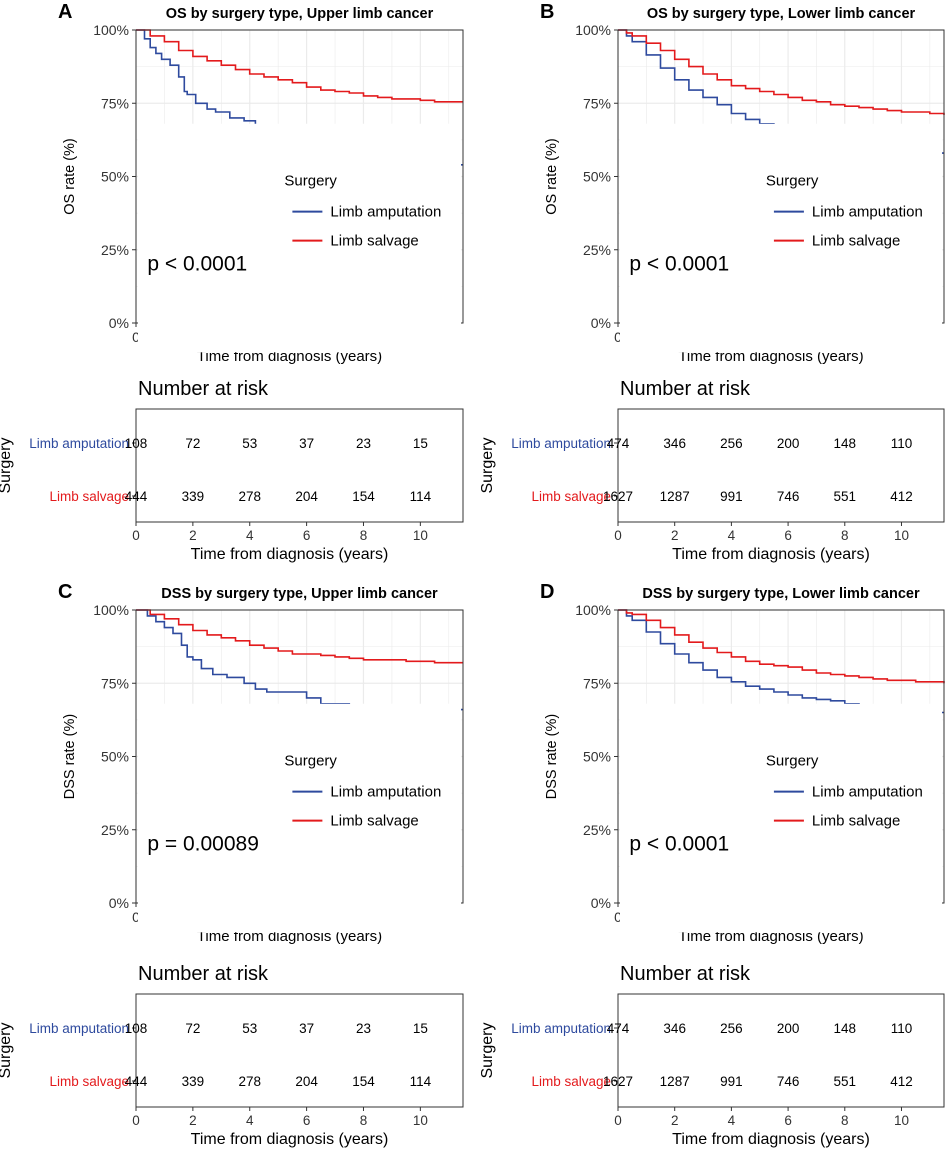 The width and height of the screenshot is (946, 1151). What do you see at coordinates (363, 496) in the screenshot?
I see `risk-count: 154` at bounding box center [363, 496].